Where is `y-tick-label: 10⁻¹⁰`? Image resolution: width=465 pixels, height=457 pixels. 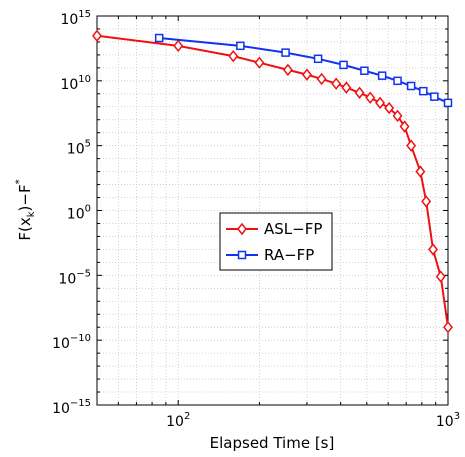 y-tick-label: 10⁻¹⁰ is located at coordinates (71, 342).